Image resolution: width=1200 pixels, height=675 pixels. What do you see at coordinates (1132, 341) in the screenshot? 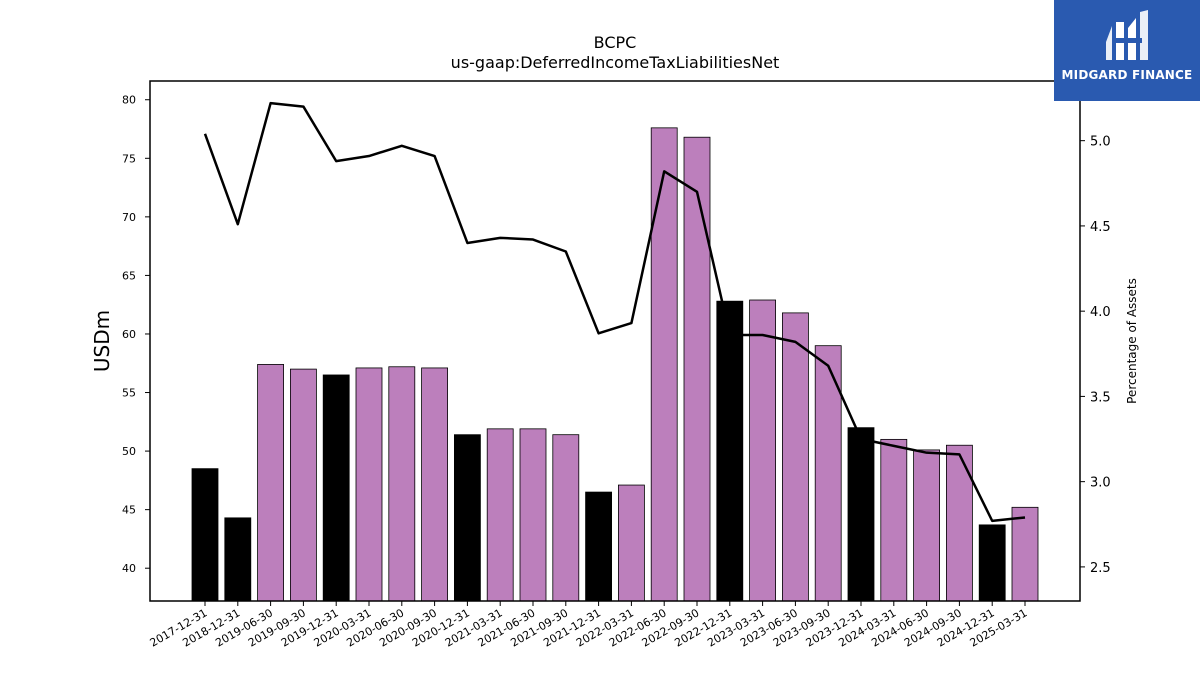
I see `y-axis-label-right: Percentage of Assets` at bounding box center [1132, 341].